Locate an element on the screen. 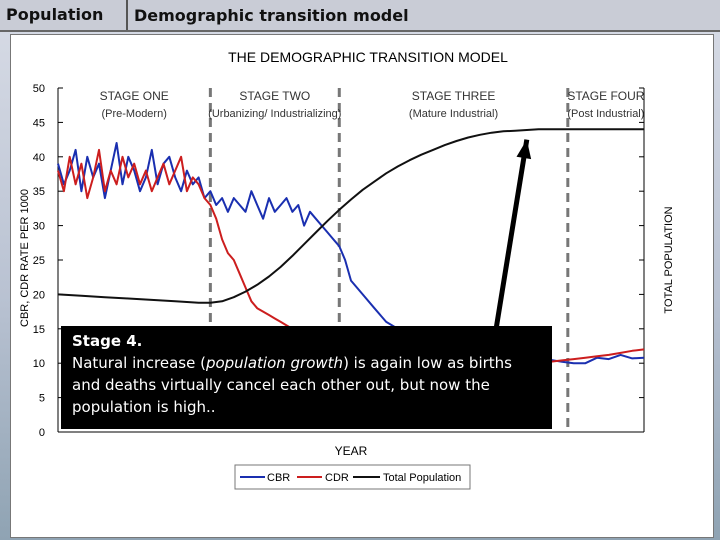  slide-header: Population Demographic transition model is located at coordinates (360, 16).